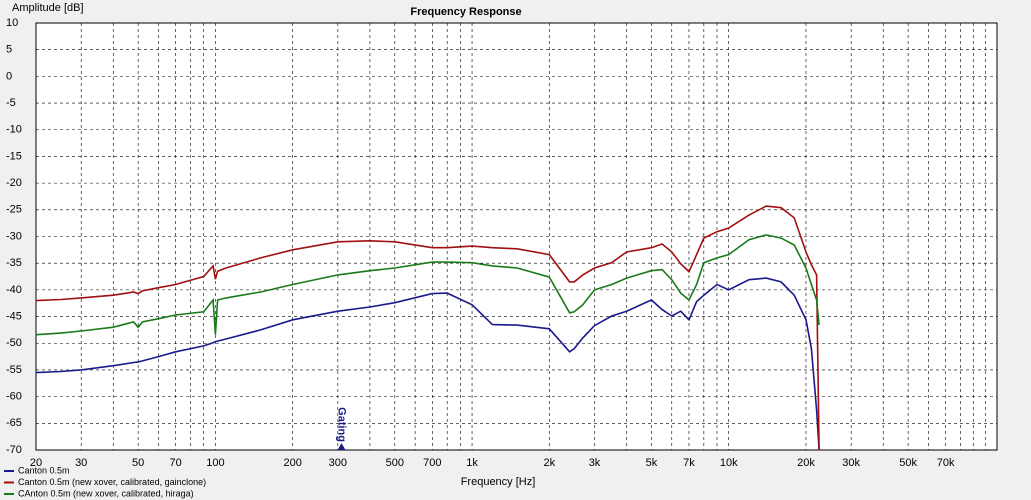 Image resolution: width=1031 pixels, height=500 pixels. Describe the element at coordinates (14, 423) in the screenshot. I see `y-tick-label: -65` at that location.